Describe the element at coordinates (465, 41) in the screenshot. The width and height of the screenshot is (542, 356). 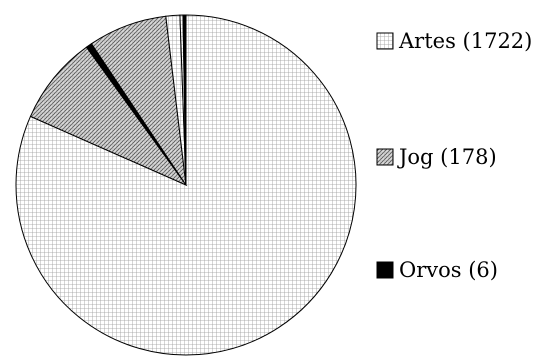
I see `legend-label-1: Artes (1722)` at that location.